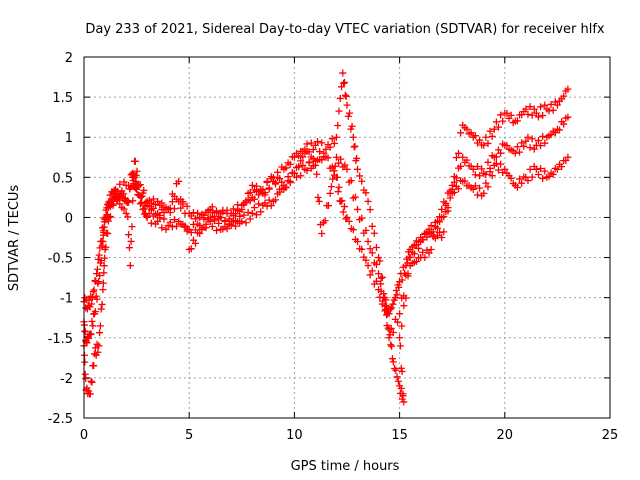 This screenshot has width=640, height=480. I want to click on y-tick-label: 2, so click(69, 58).